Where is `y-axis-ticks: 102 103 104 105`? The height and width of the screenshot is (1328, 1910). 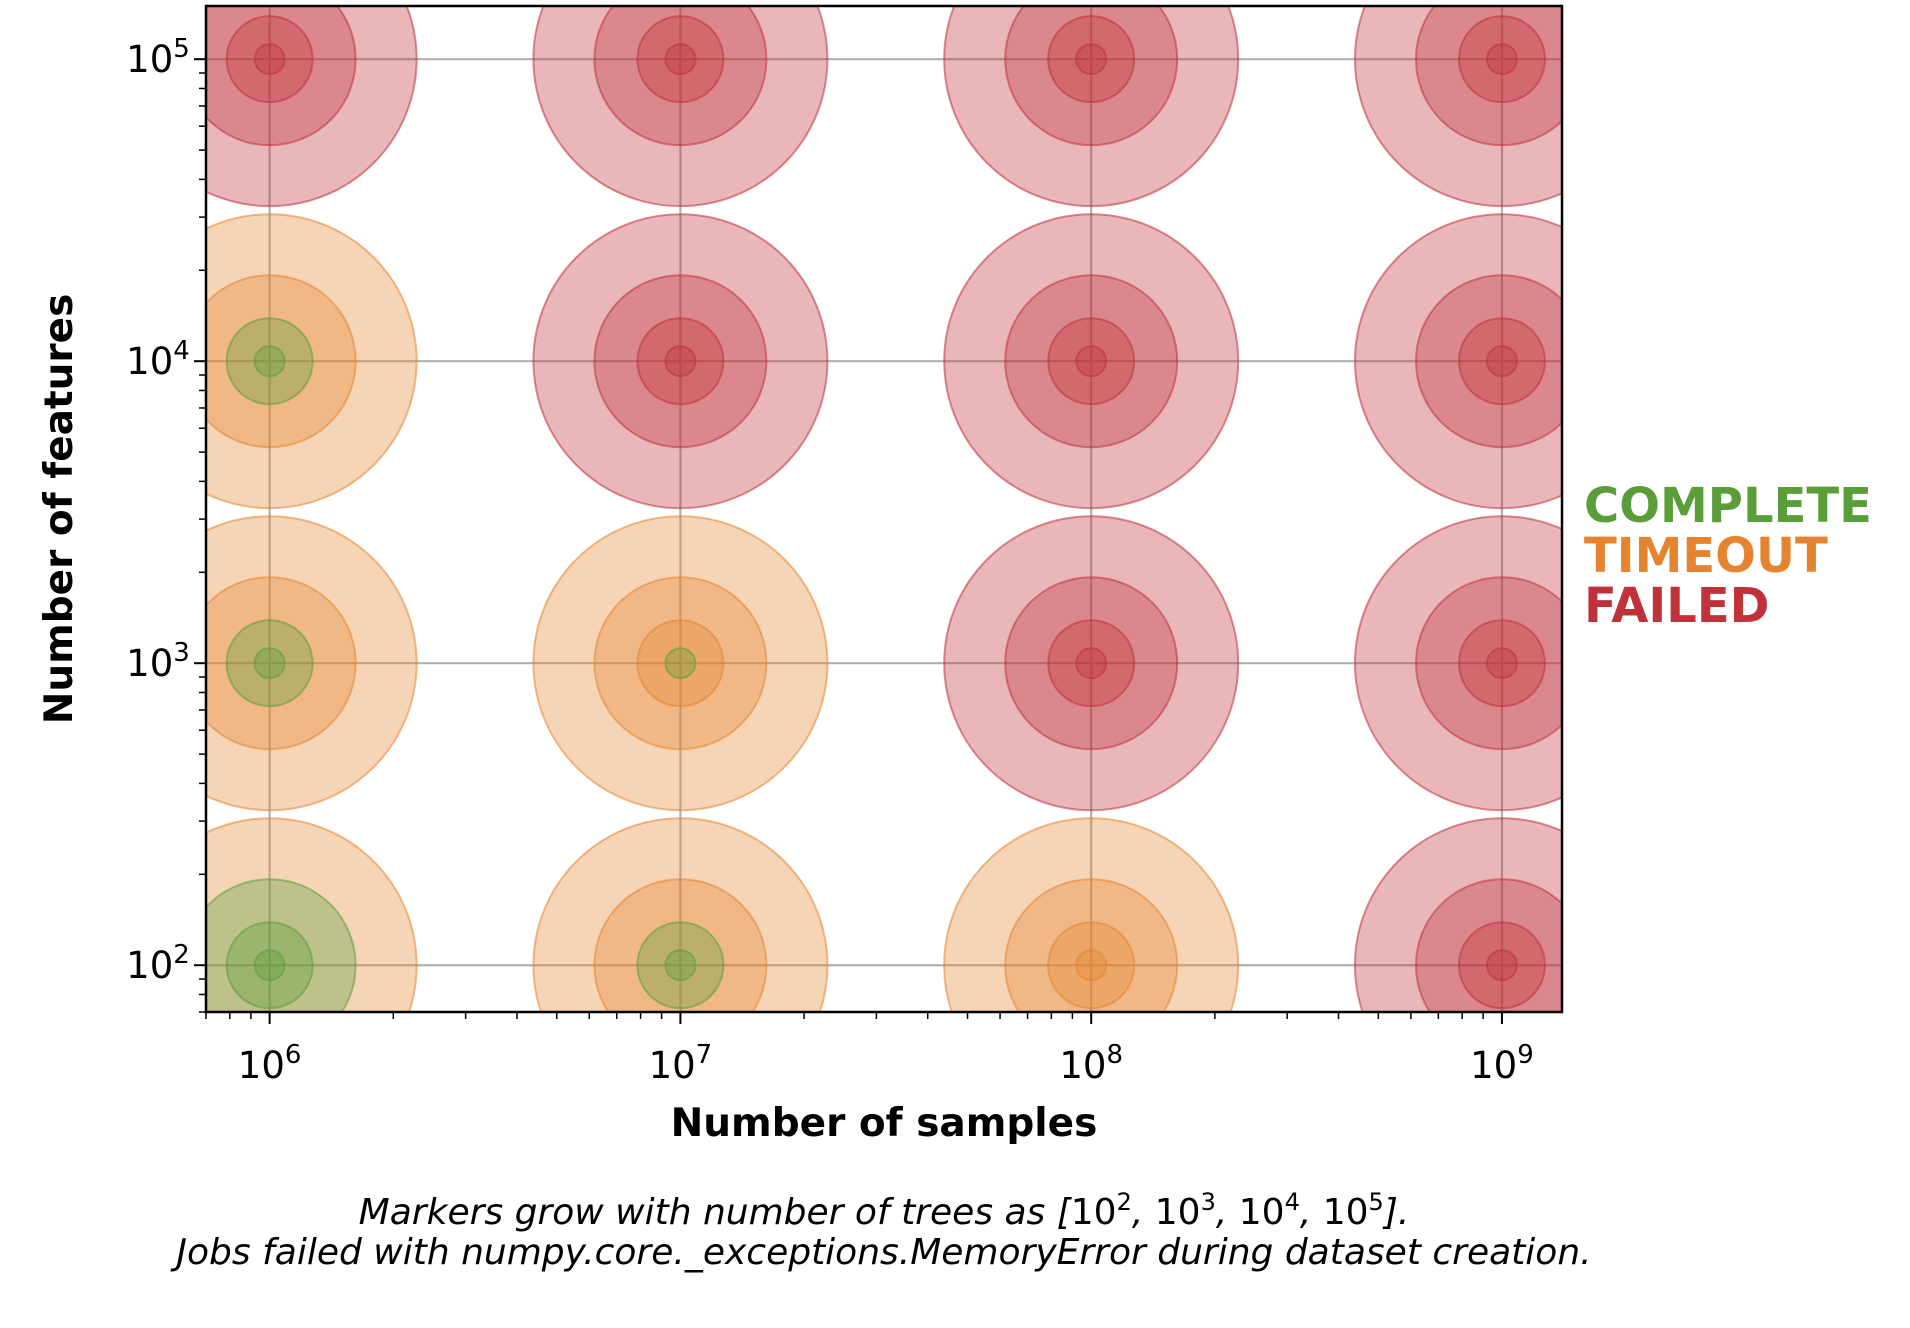 y-axis-ticks: 102 103 104 105 is located at coordinates (166, 523).